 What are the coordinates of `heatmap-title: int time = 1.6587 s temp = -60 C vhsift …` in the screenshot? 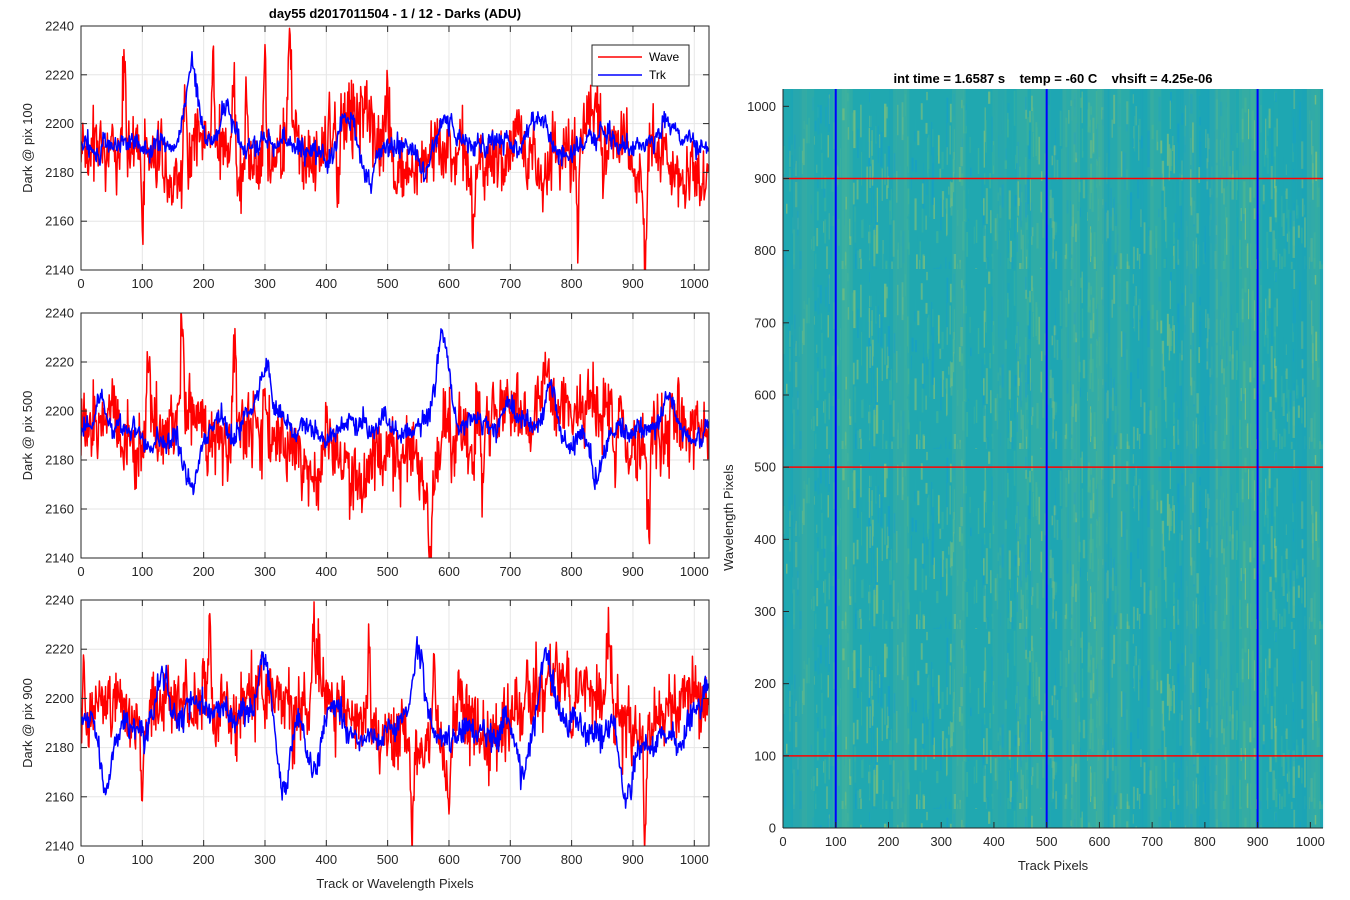 It's located at (1052, 78).